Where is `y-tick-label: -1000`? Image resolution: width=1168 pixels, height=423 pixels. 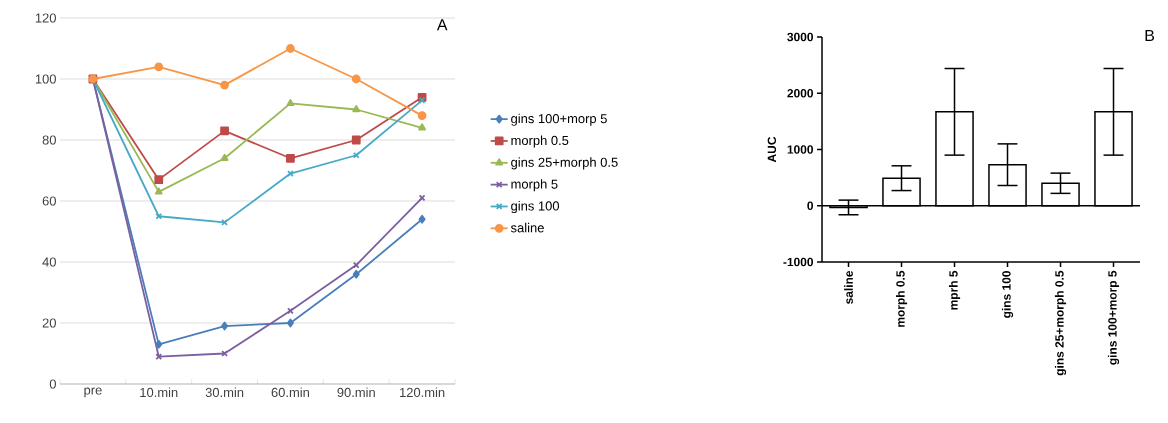 y-tick-label: -1000 is located at coordinates (798, 262).